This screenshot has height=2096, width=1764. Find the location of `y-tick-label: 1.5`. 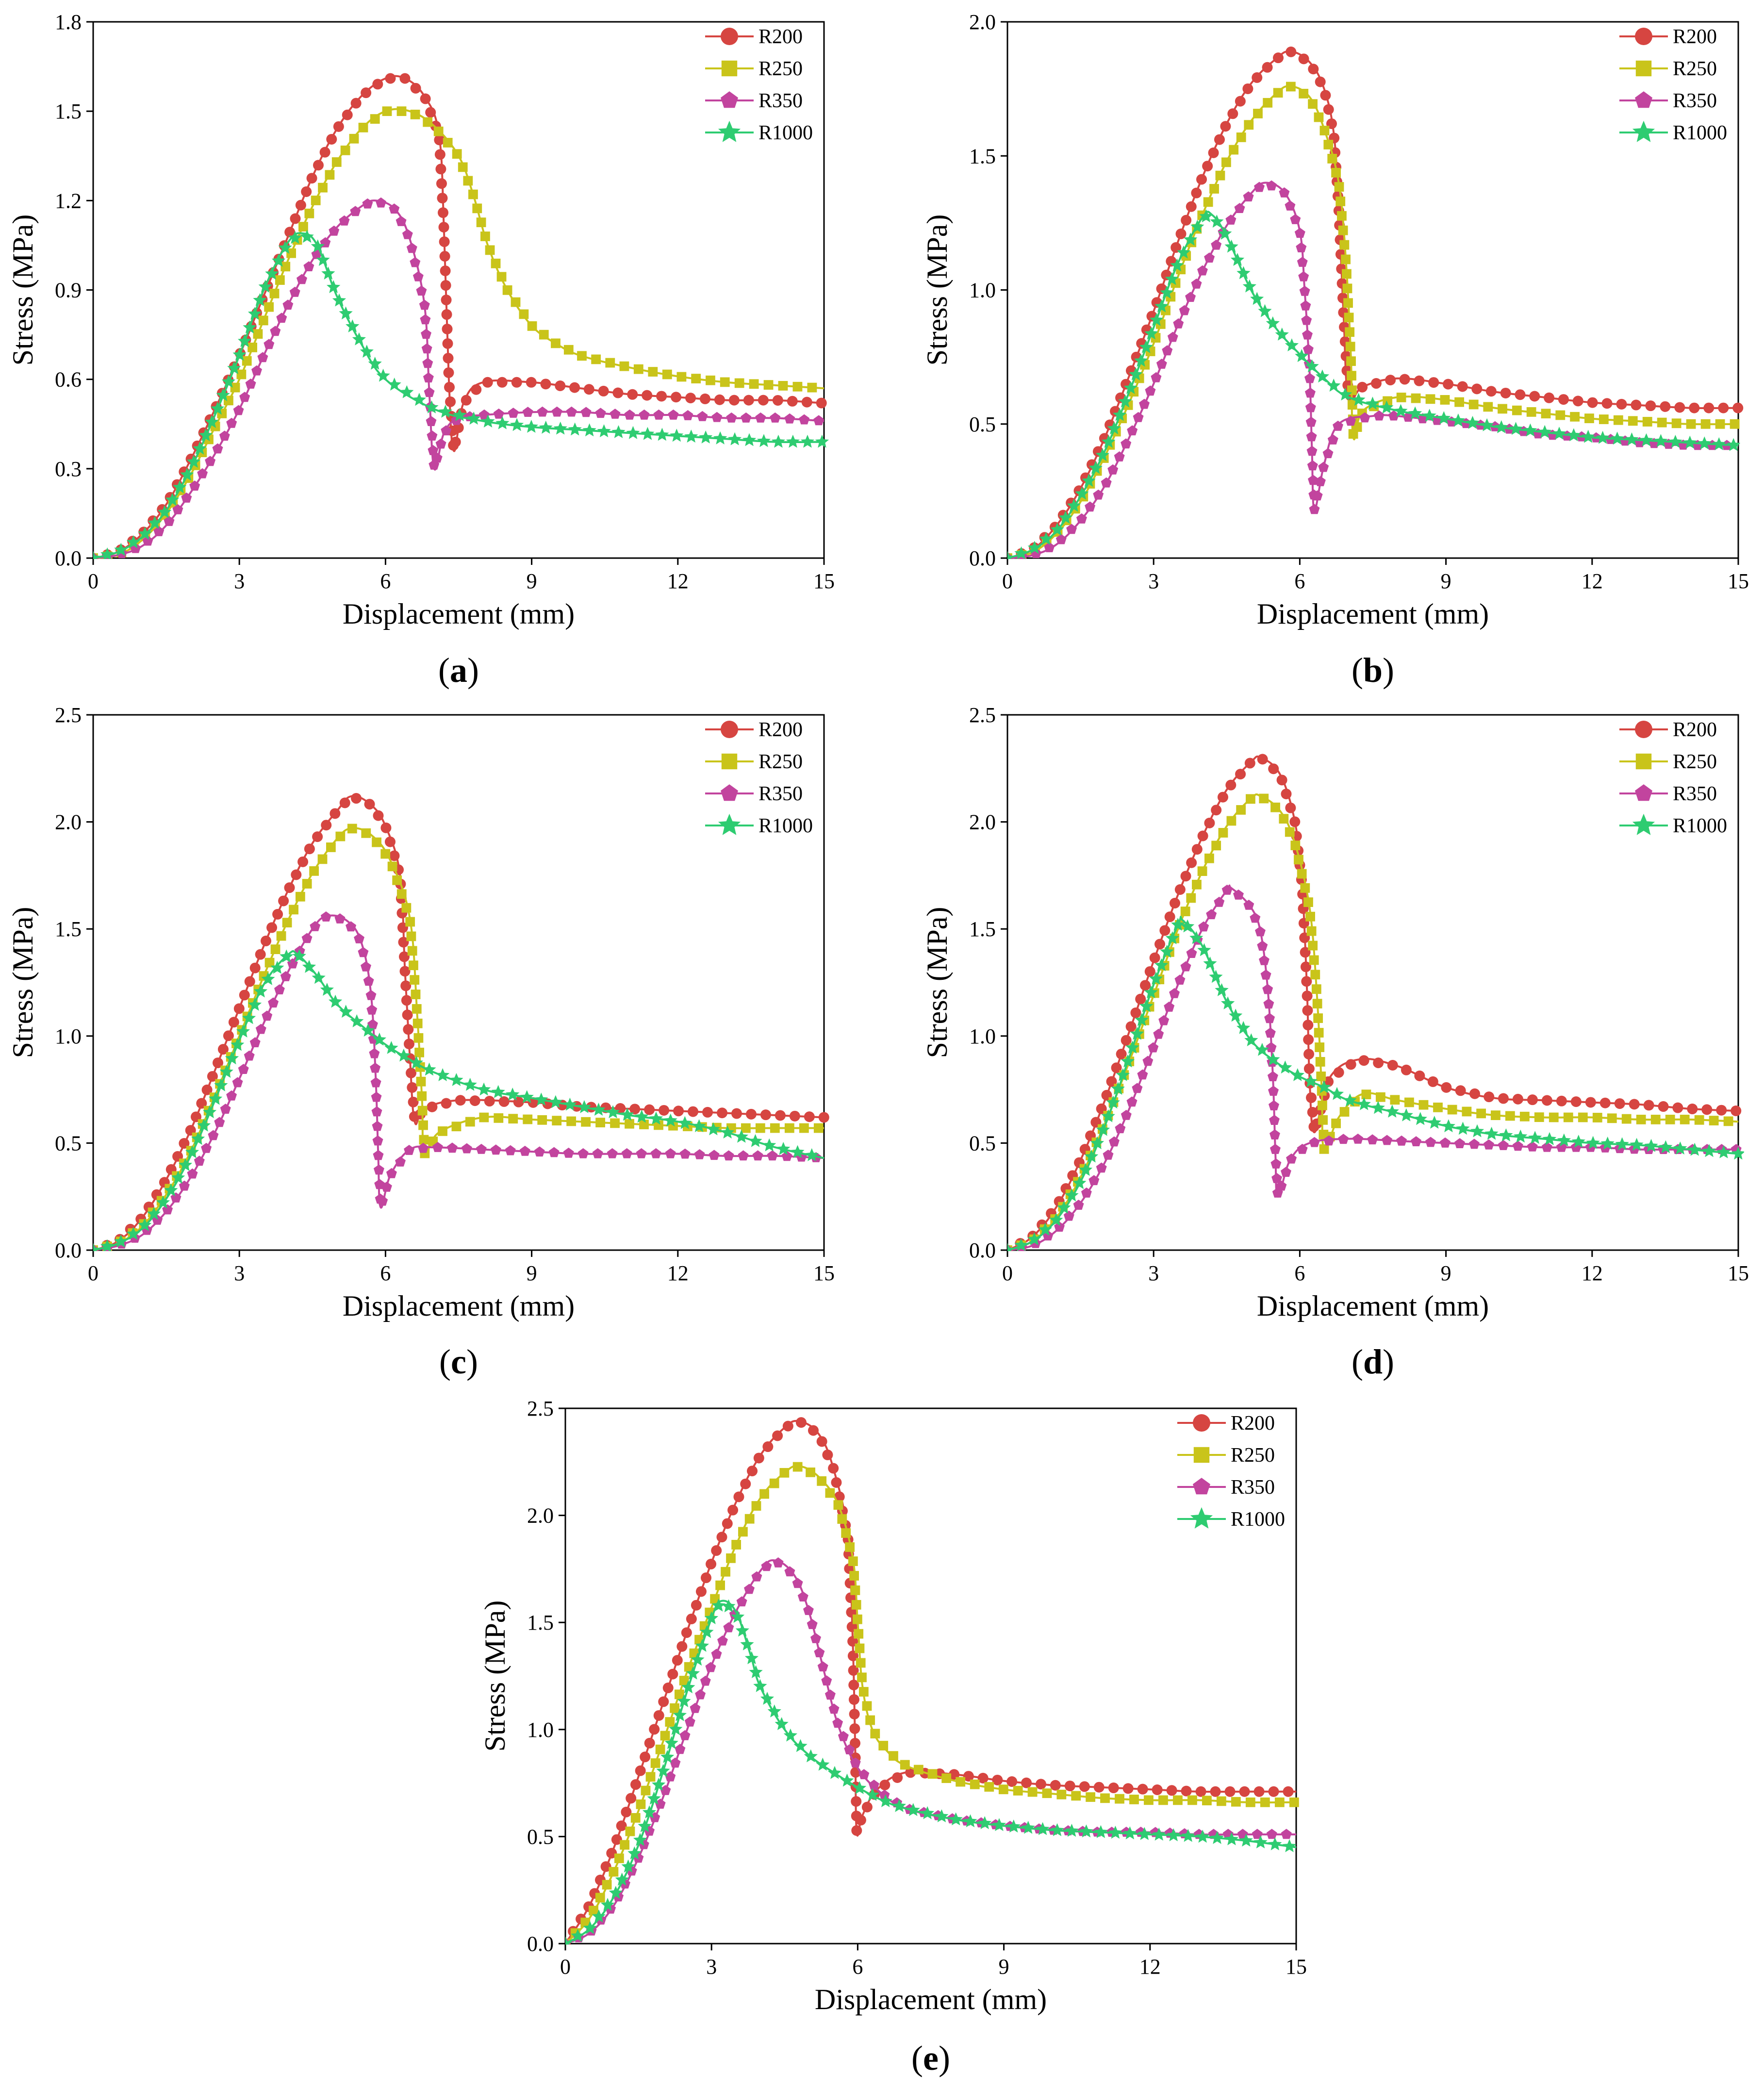

y-tick-label: 1.5 is located at coordinates (540, 1622).